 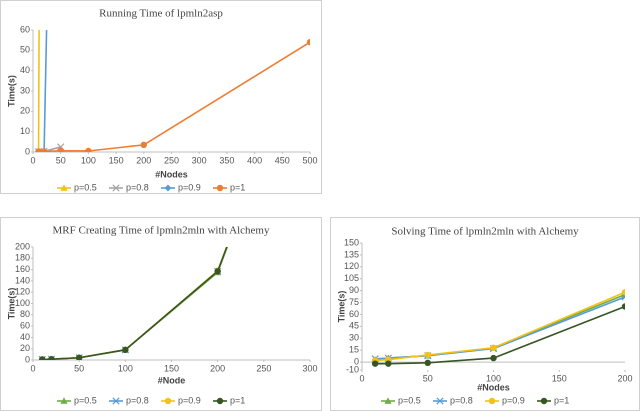 I want to click on y-tick-label: 105, so click(x=351, y=278).